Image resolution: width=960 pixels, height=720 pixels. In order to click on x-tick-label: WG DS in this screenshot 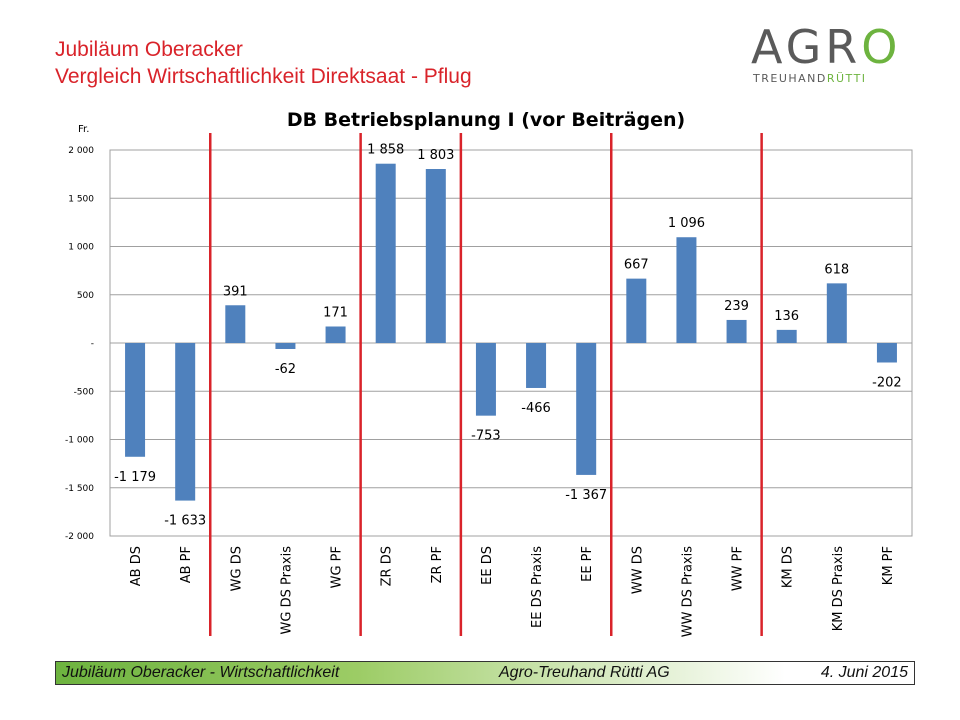, I will do `click(236, 568)`.